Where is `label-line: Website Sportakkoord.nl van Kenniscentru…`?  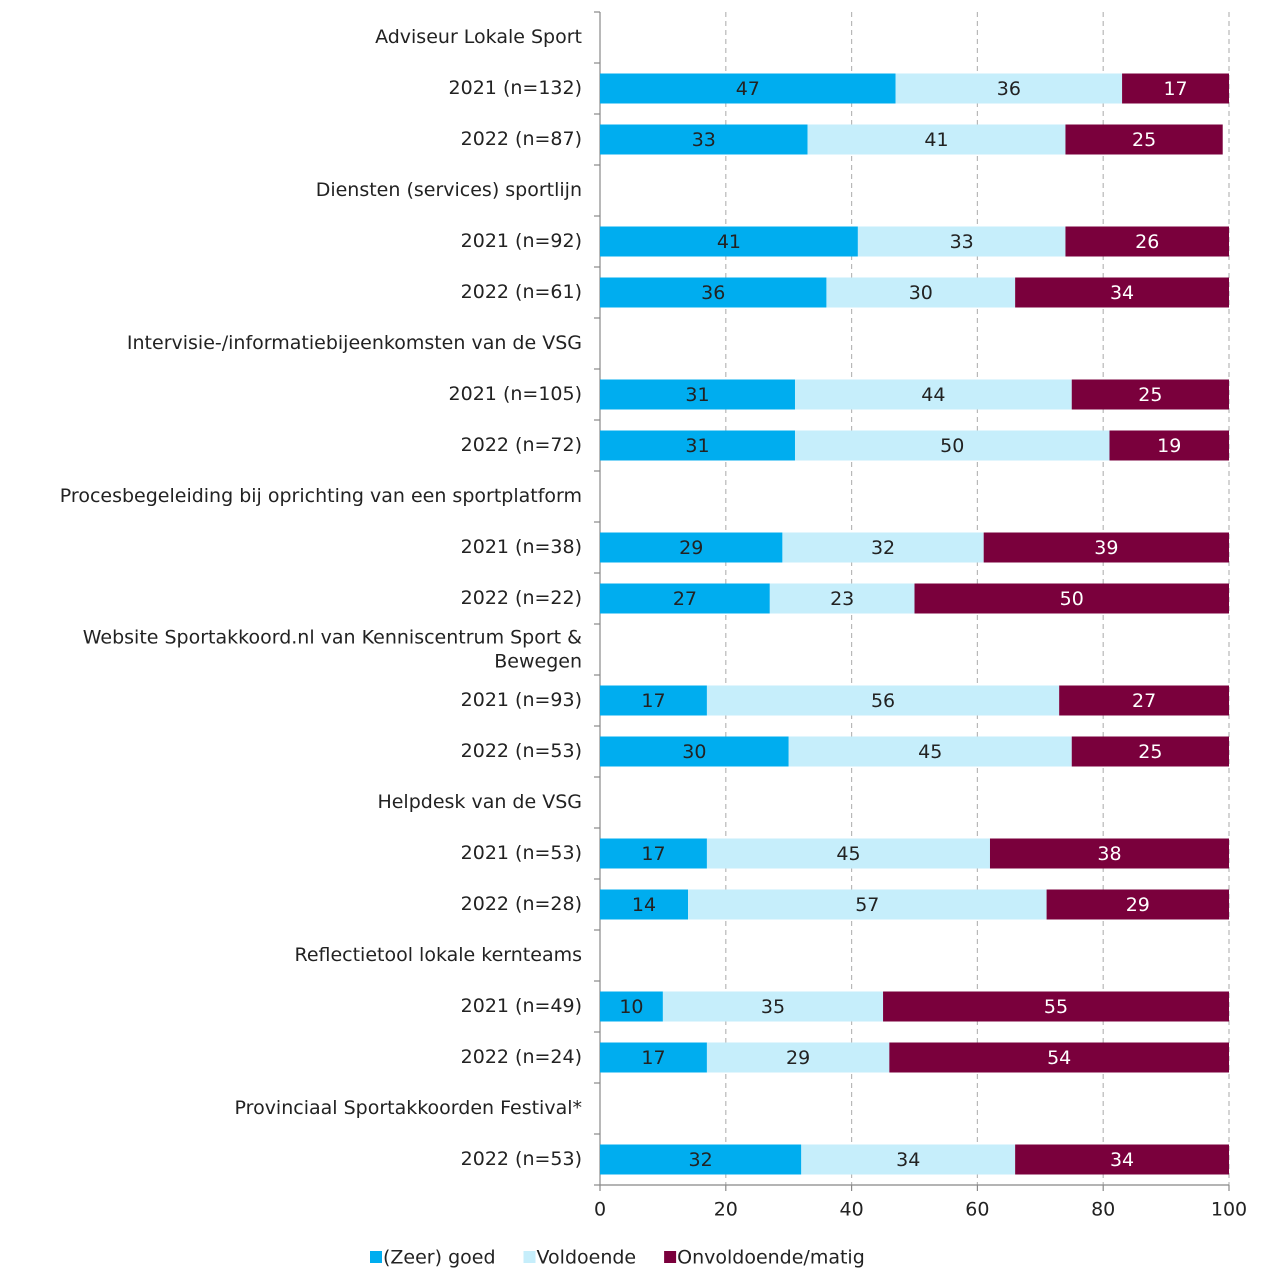 label-line: Website Sportakkoord.nl van Kenniscentru… is located at coordinates (332, 637).